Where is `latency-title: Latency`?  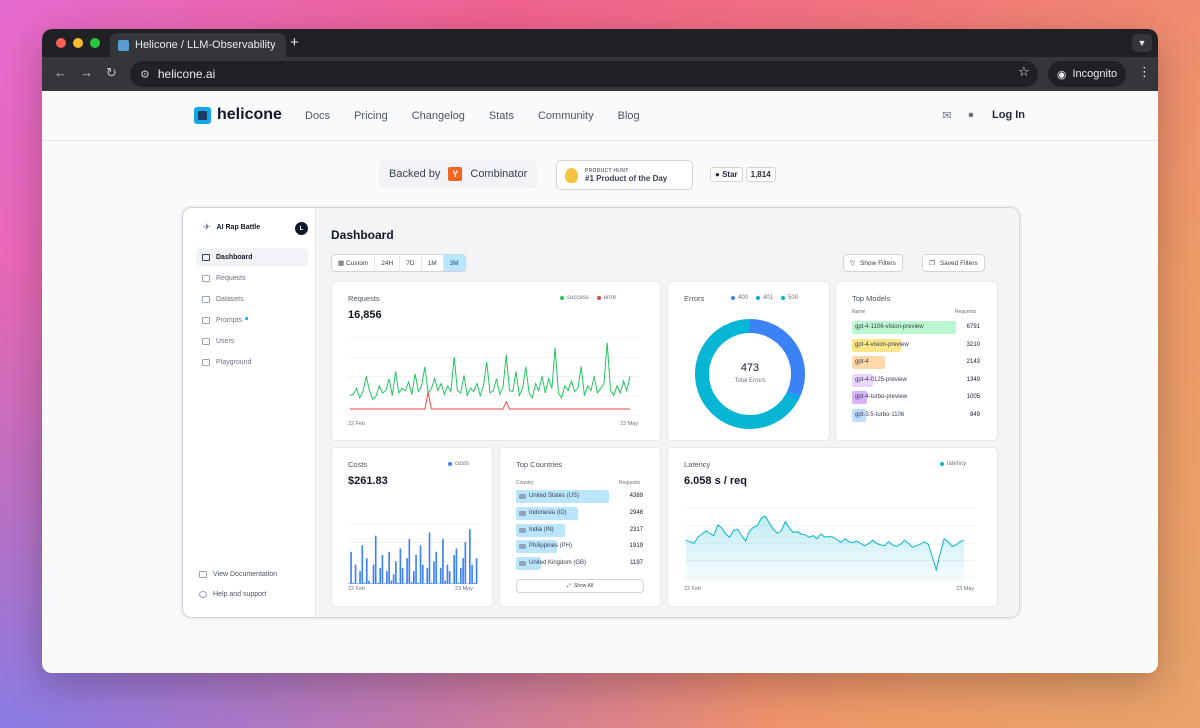
latency-title: Latency is located at coordinates (697, 464).